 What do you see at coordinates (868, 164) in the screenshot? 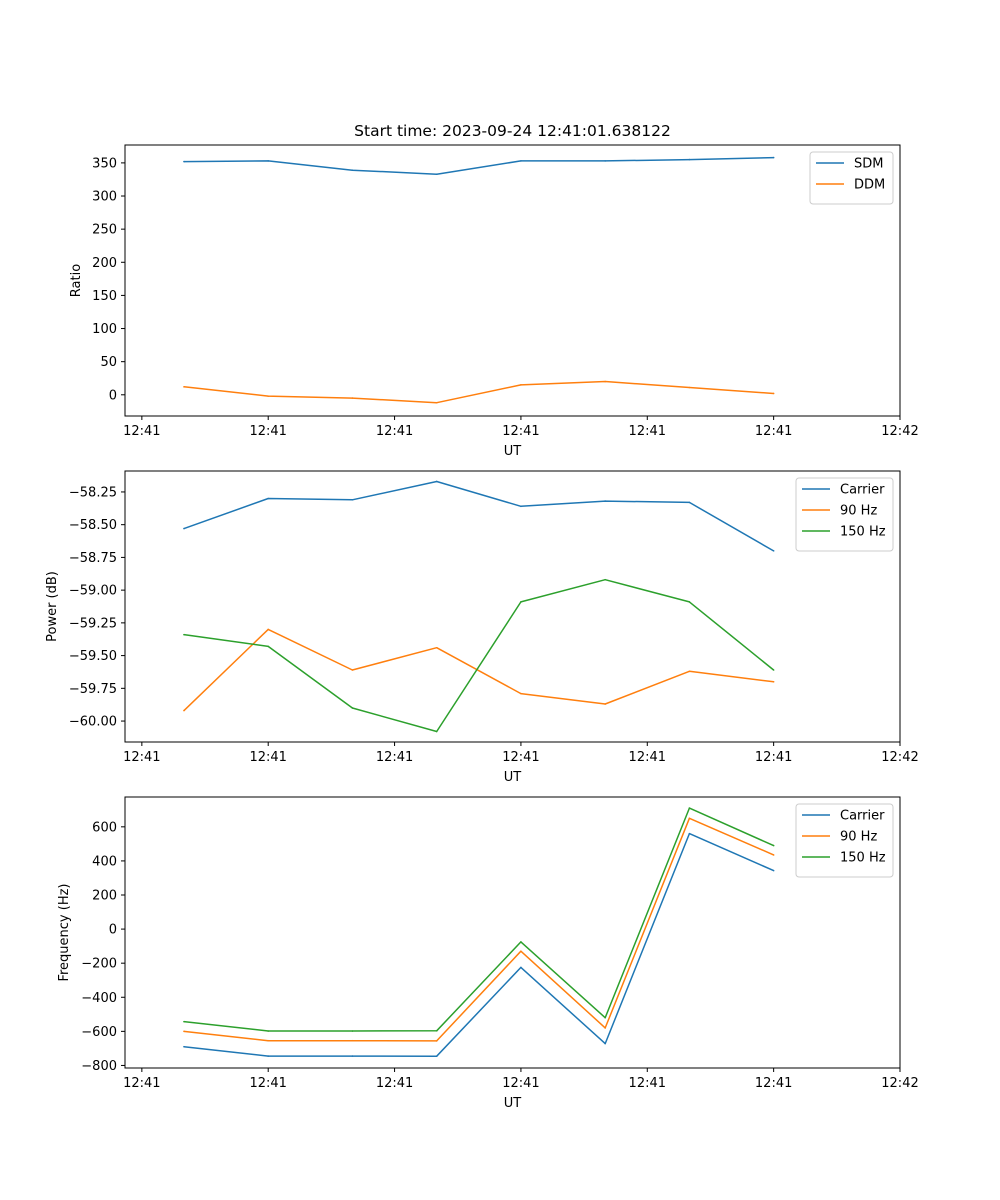
I see `legend-label: SDM` at bounding box center [868, 164].